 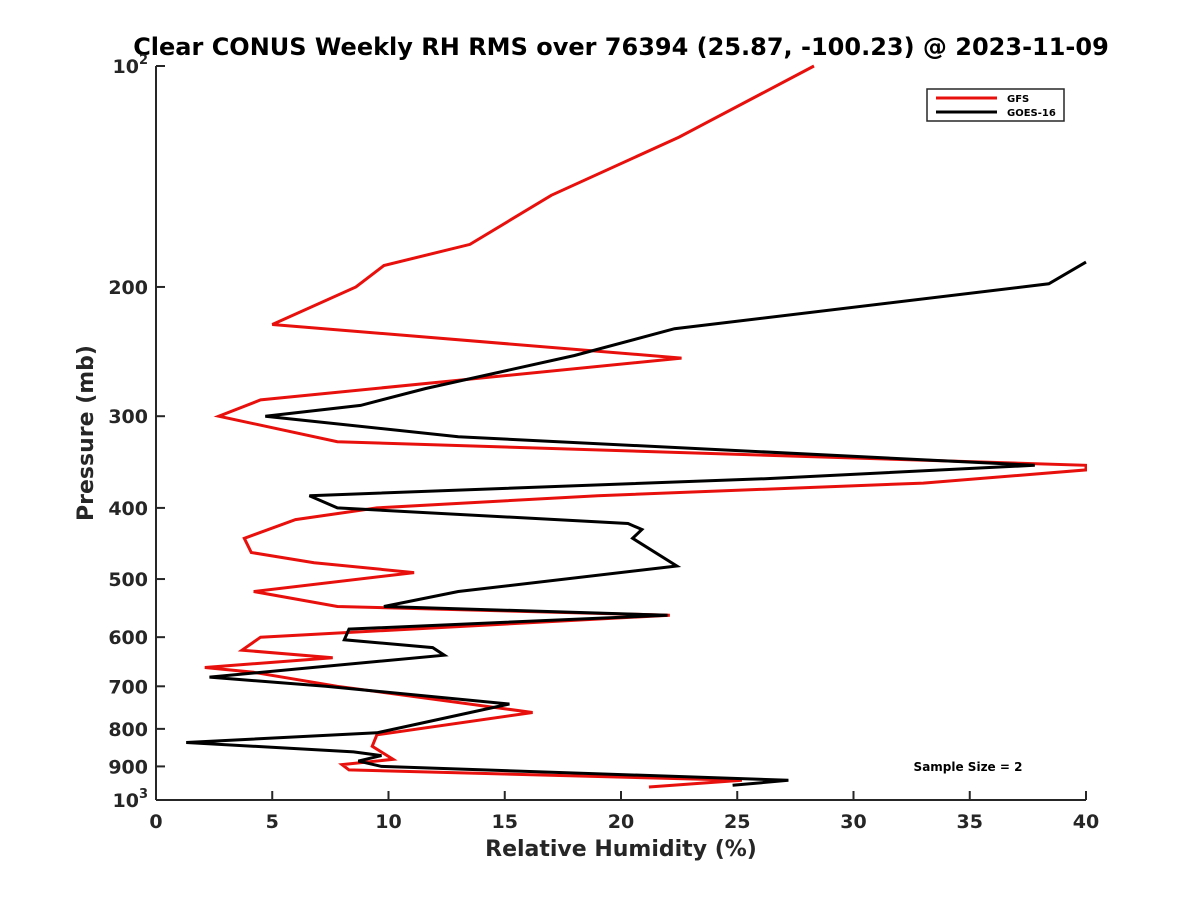 What do you see at coordinates (968, 767) in the screenshot?
I see `sample-size-annotation: Sample Size = 2` at bounding box center [968, 767].